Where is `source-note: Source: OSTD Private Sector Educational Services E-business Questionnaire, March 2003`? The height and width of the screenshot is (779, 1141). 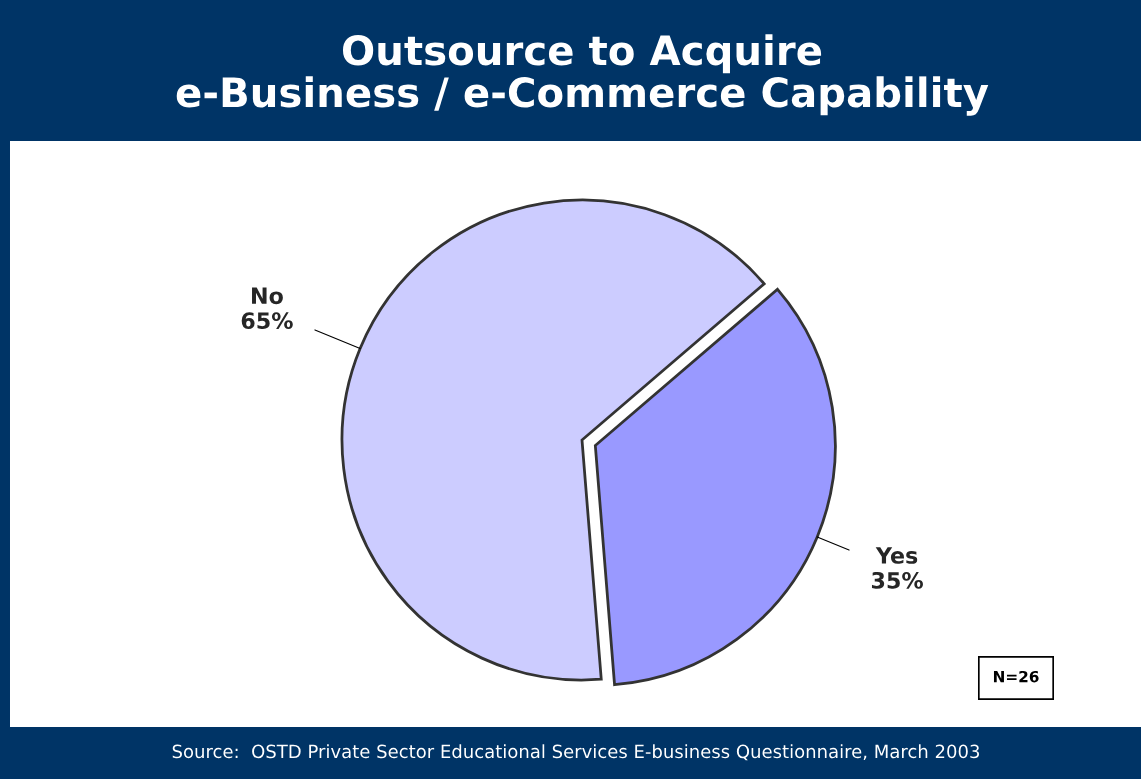
source-note: Source: OSTD Private Sector Educational Services E-business Questionnaire, March 2003 is located at coordinates (576, 752).